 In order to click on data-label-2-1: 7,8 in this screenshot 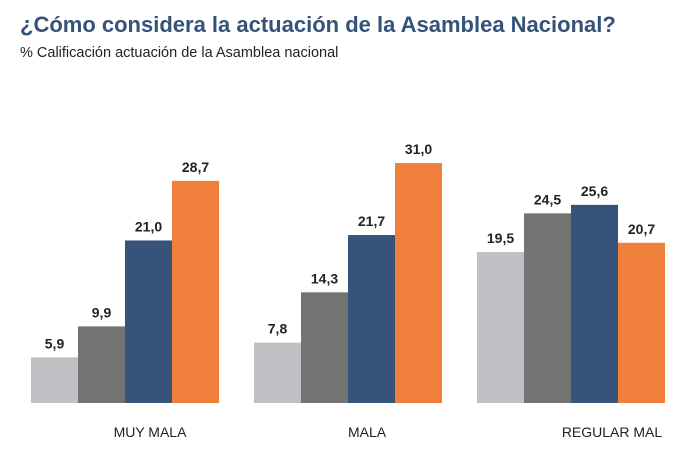, I will do `click(278, 329)`.